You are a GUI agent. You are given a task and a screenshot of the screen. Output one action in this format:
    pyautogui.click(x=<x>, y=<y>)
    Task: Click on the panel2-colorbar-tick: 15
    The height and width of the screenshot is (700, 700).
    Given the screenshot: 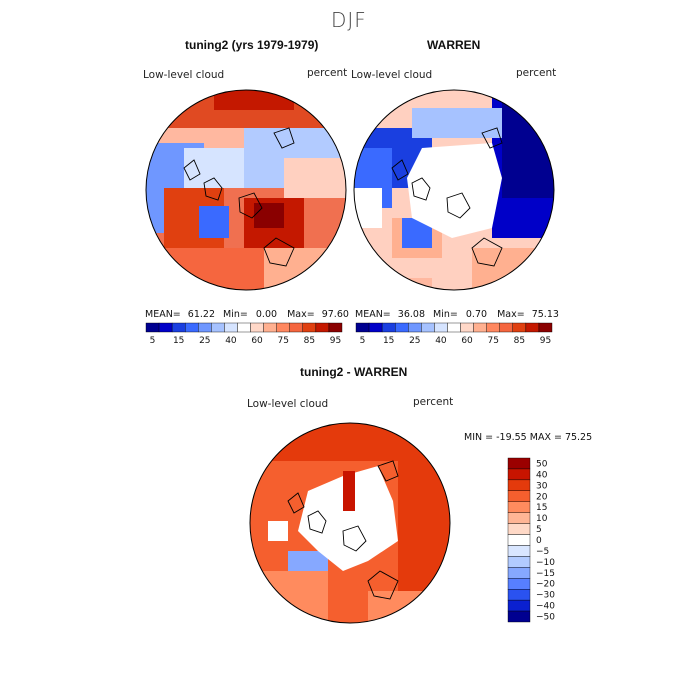 What is the action you would take?
    pyautogui.click(x=388, y=341)
    